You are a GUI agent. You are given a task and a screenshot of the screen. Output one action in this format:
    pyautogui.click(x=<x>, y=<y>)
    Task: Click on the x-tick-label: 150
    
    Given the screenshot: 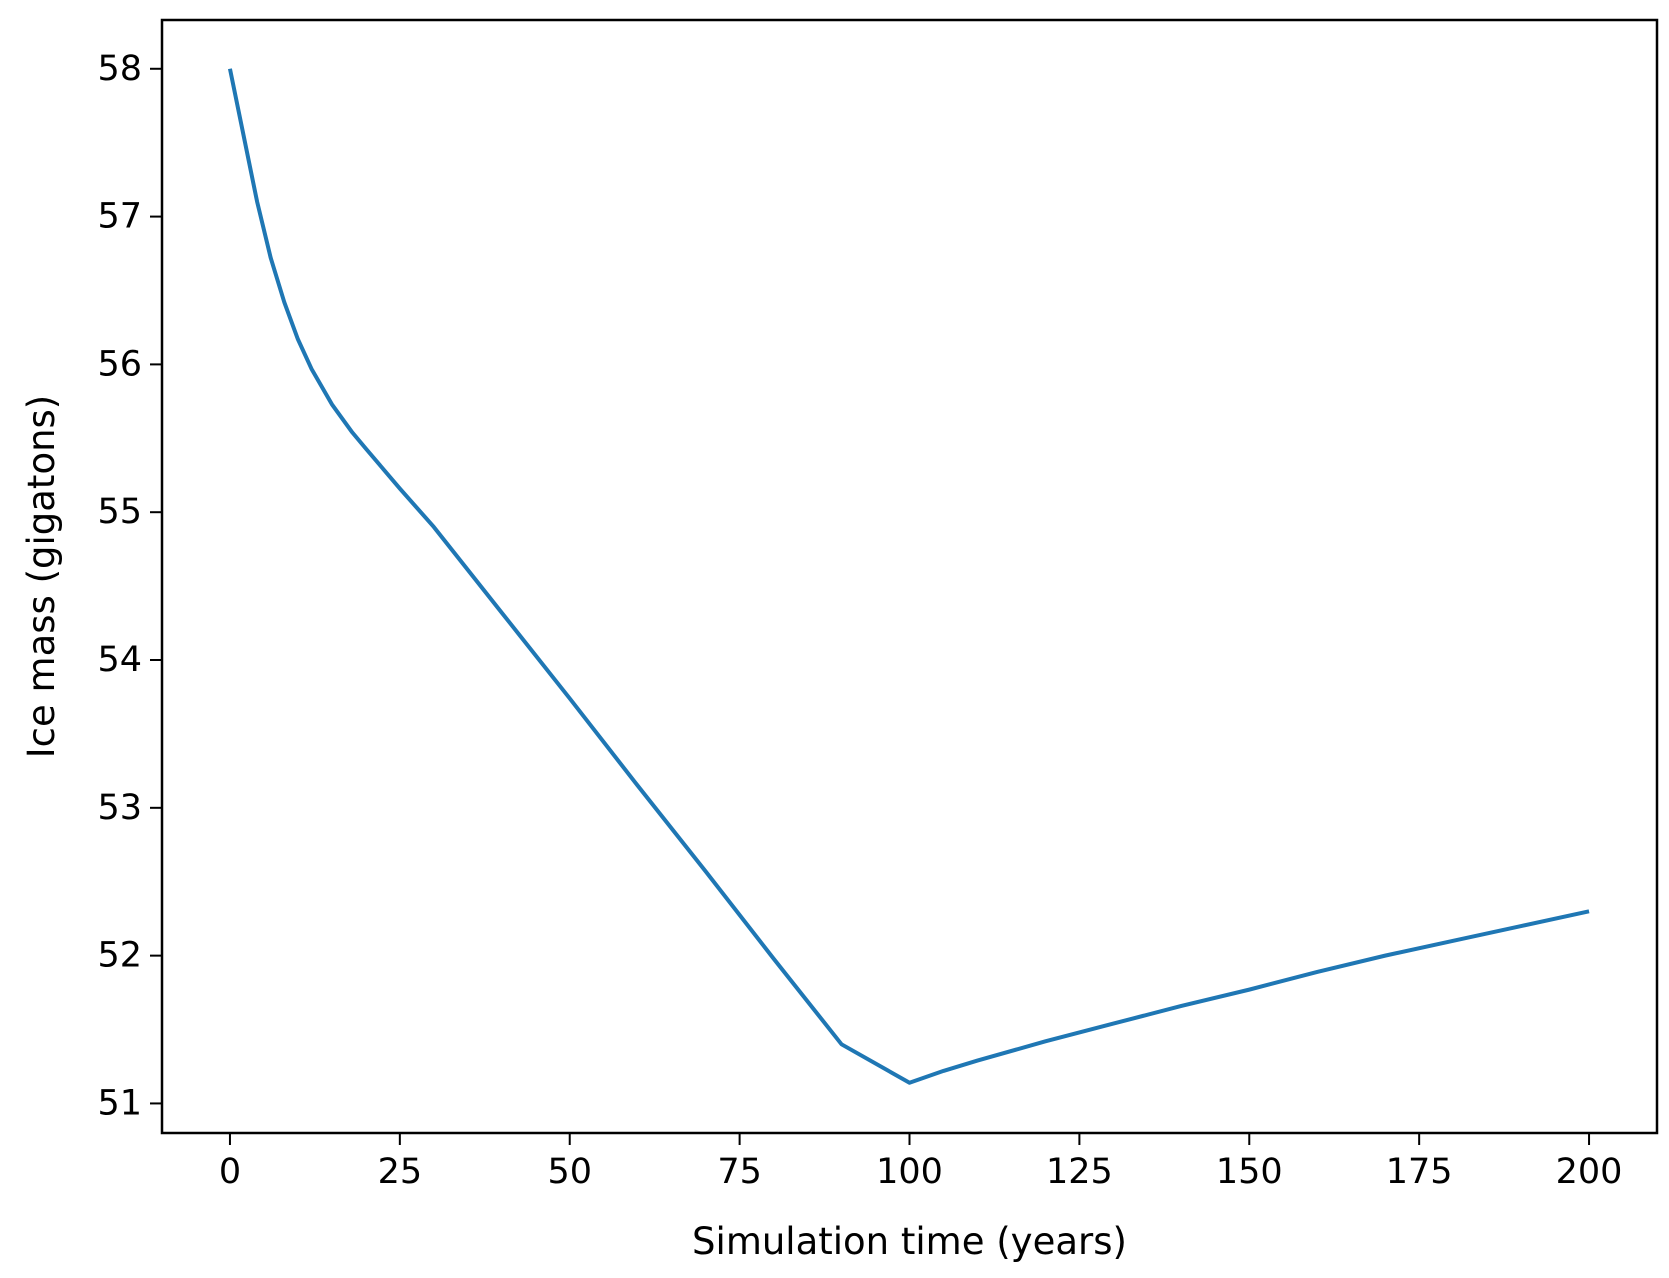 What is the action you would take?
    pyautogui.click(x=1249, y=1172)
    